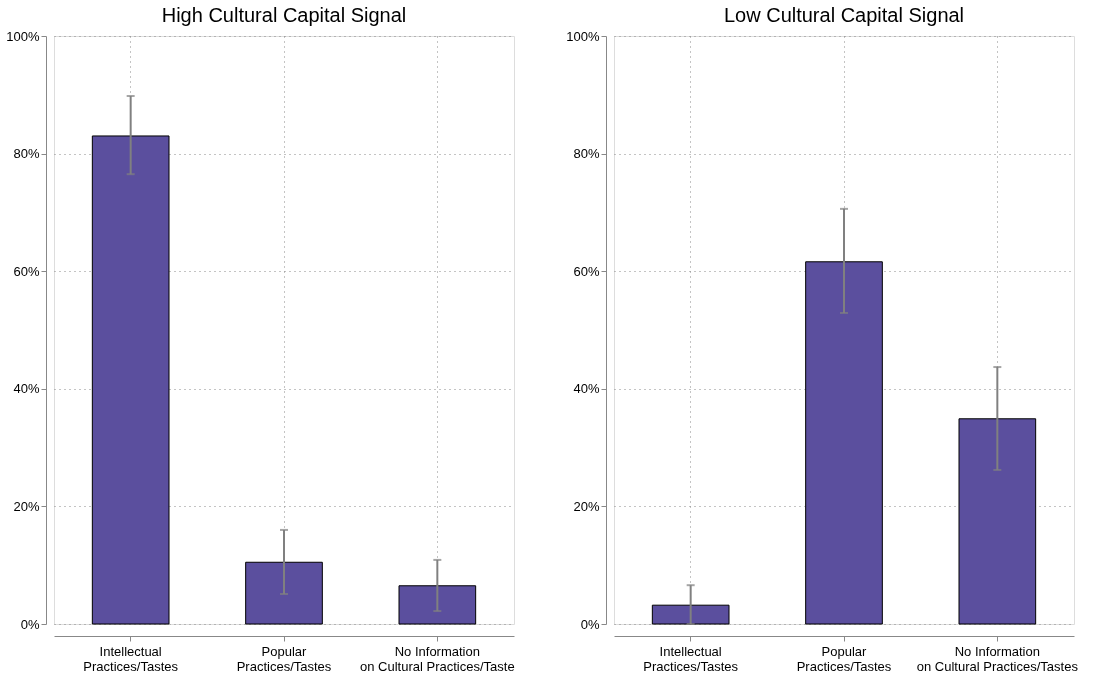 The height and width of the screenshot is (691, 1111). Describe the element at coordinates (844, 15) in the screenshot. I see `chart-title: Low Cultural Capital Signal` at that location.